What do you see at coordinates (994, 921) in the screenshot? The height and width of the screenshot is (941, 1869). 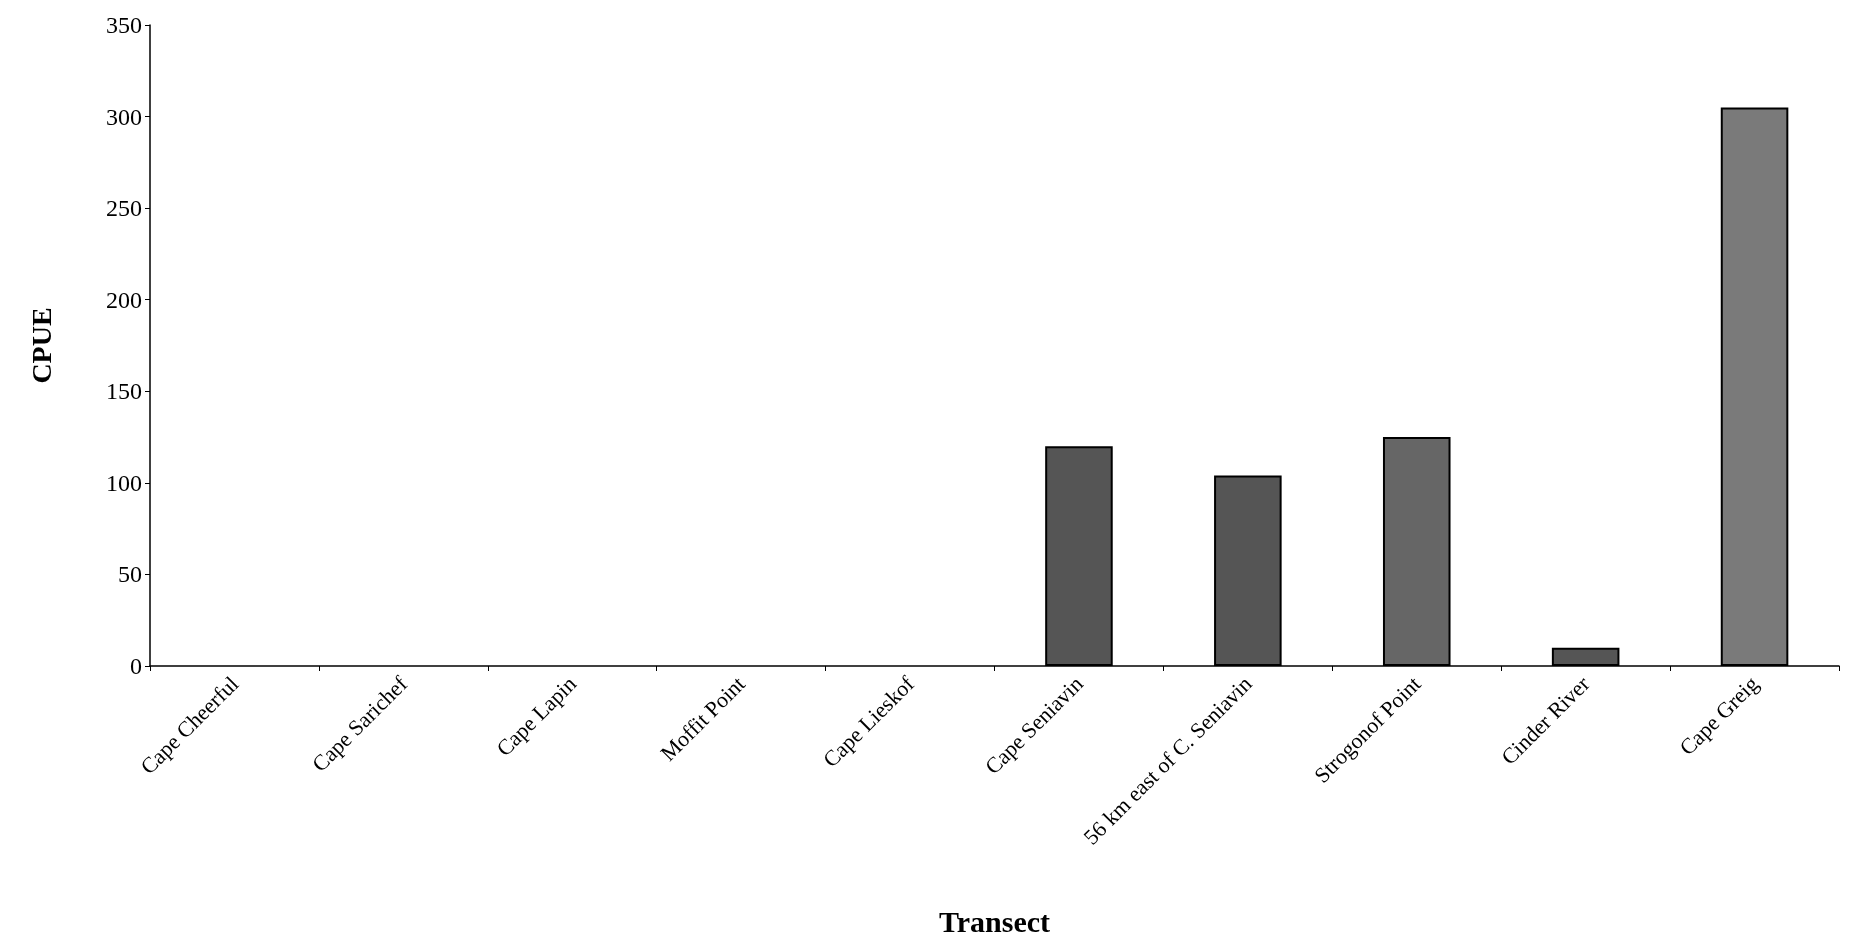 I see `x-axis-title: Transect` at bounding box center [994, 921].